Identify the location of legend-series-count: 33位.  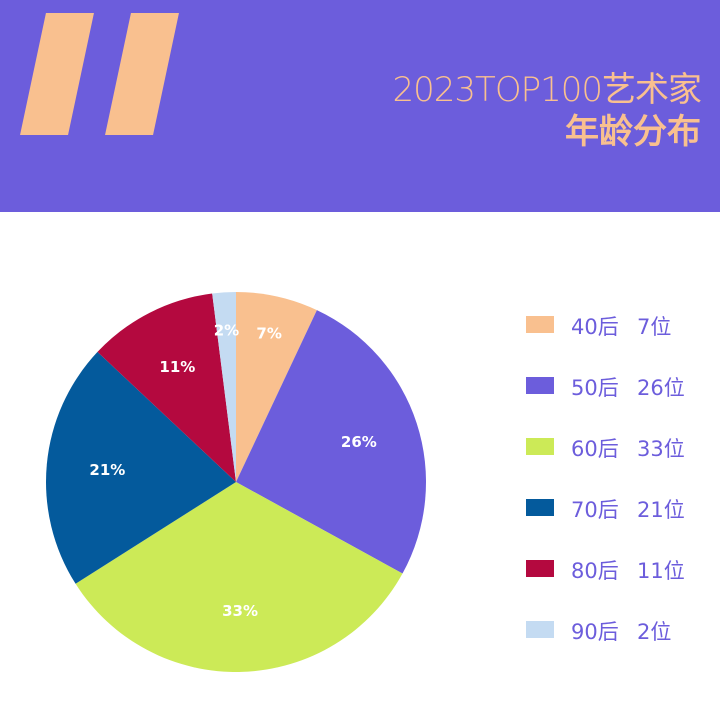
(661, 449).